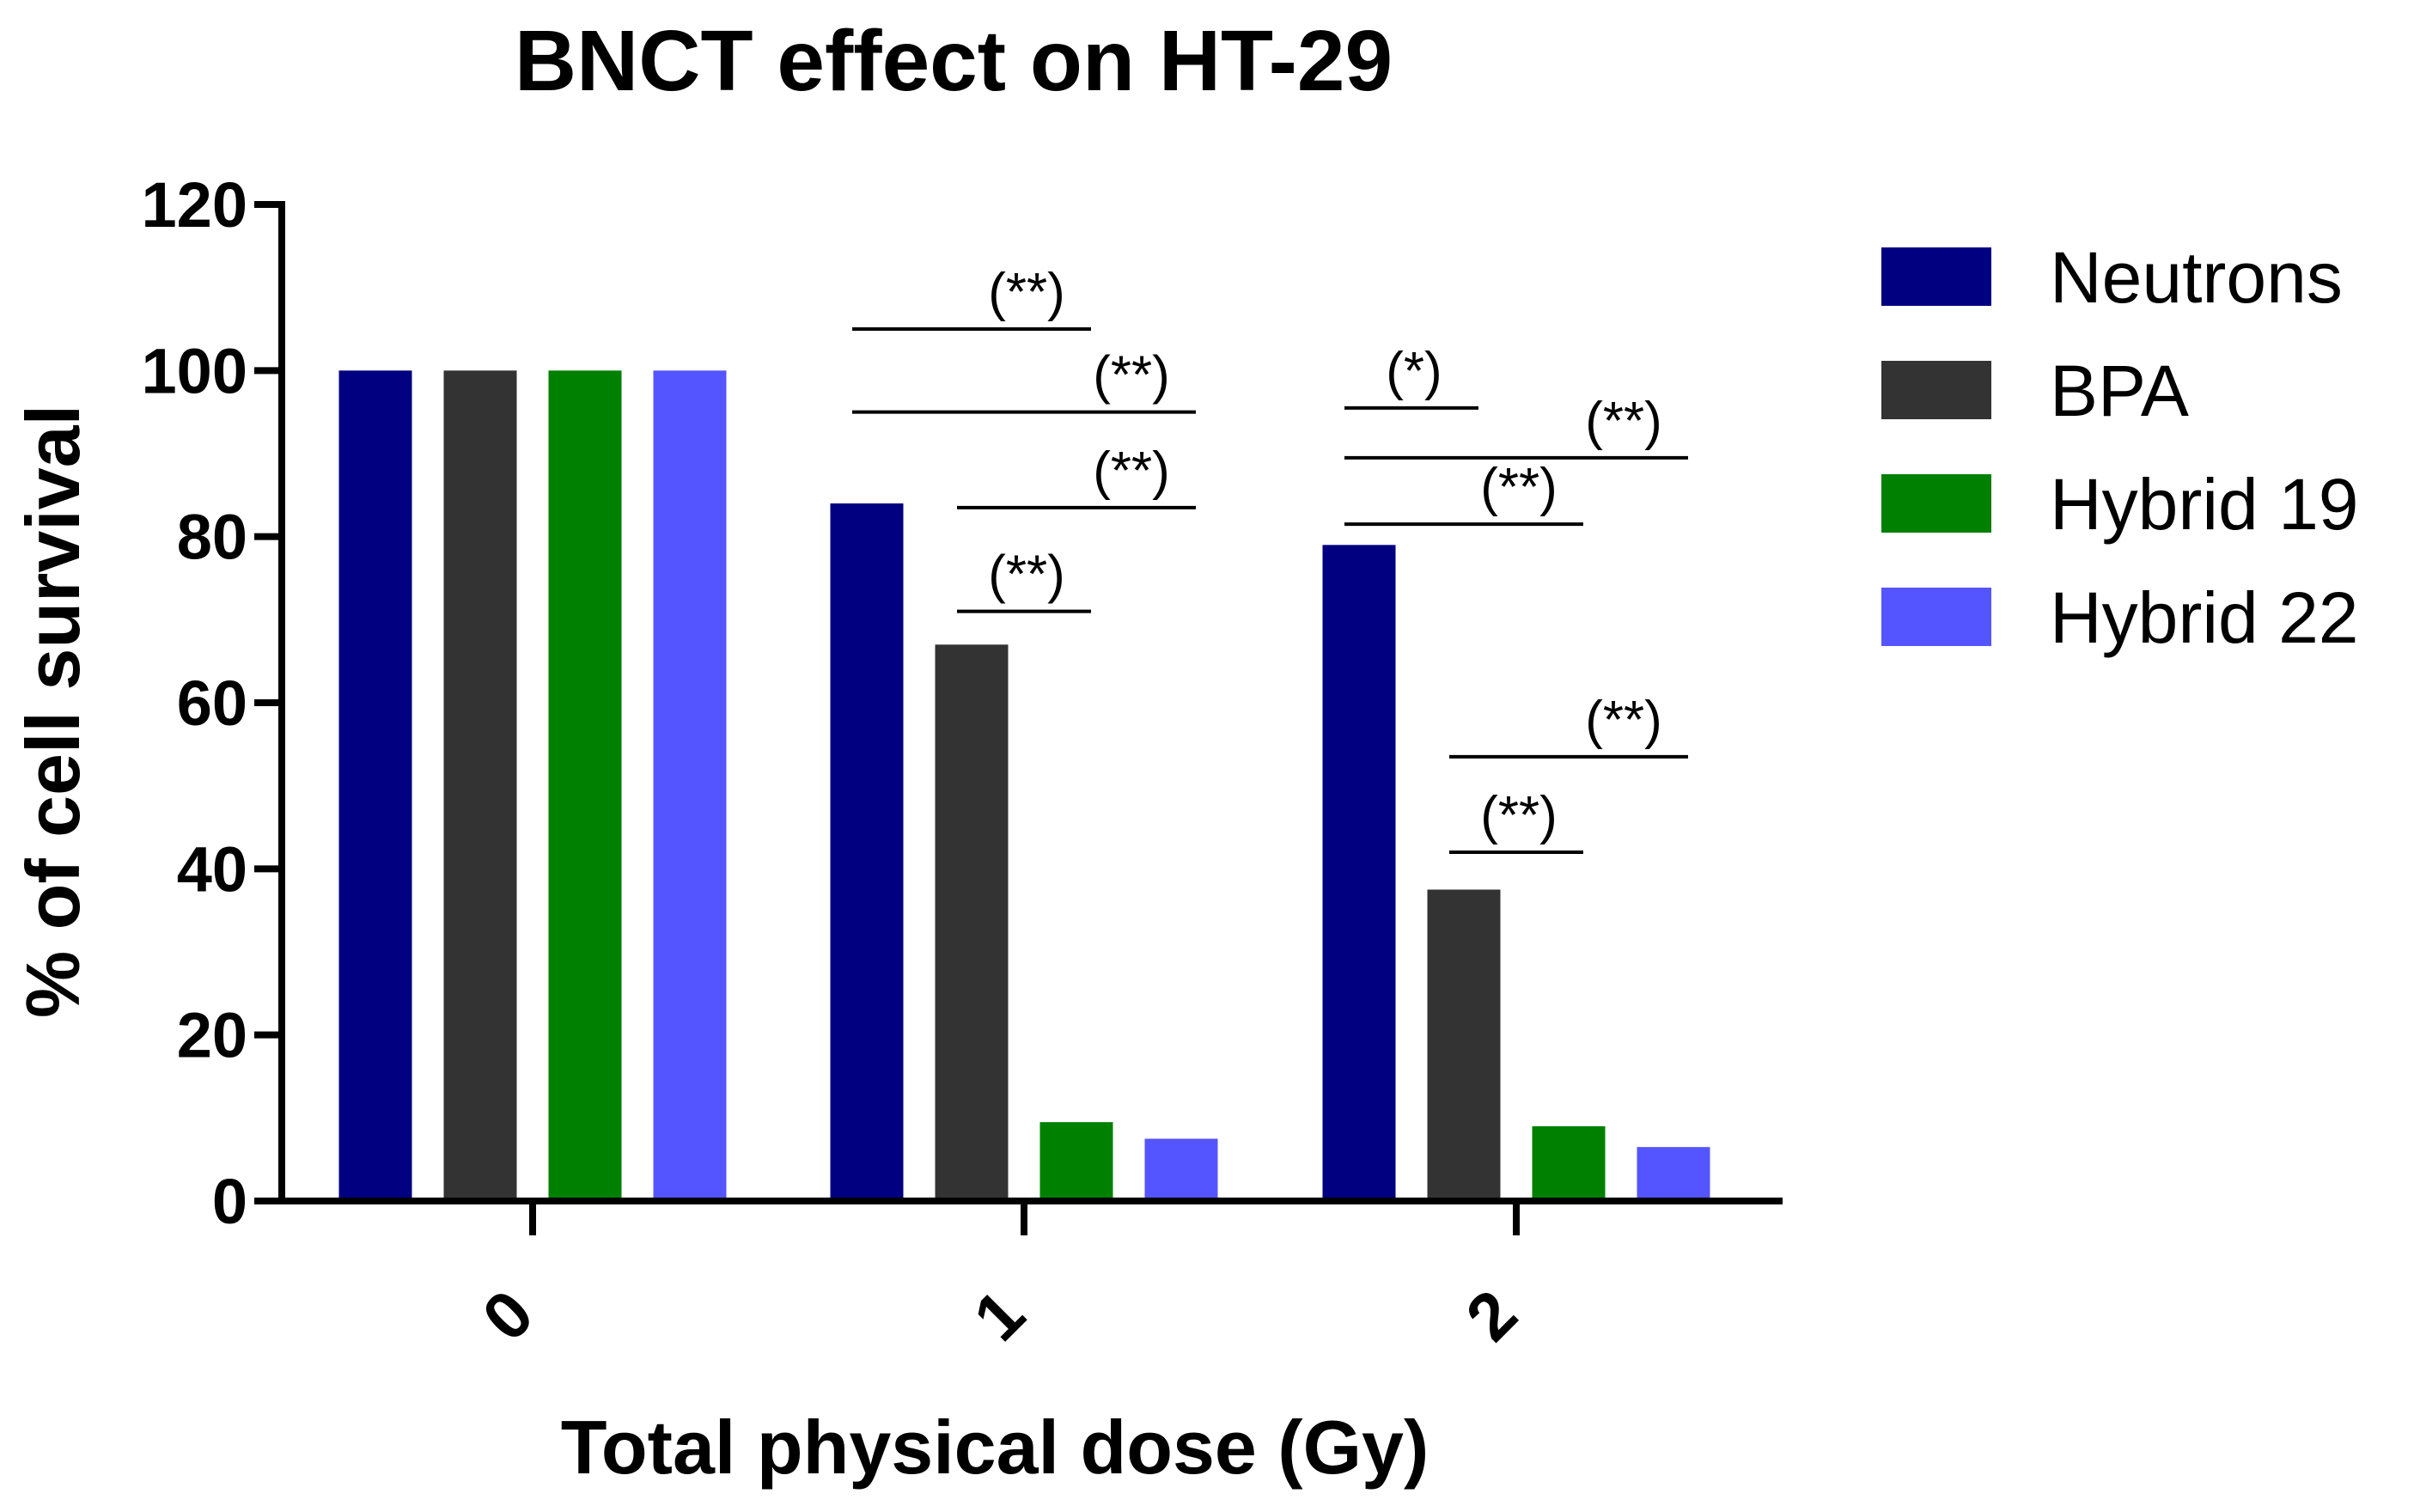  Describe the element at coordinates (1936, 276) in the screenshot. I see `legend-swatch-neutrons` at that location.